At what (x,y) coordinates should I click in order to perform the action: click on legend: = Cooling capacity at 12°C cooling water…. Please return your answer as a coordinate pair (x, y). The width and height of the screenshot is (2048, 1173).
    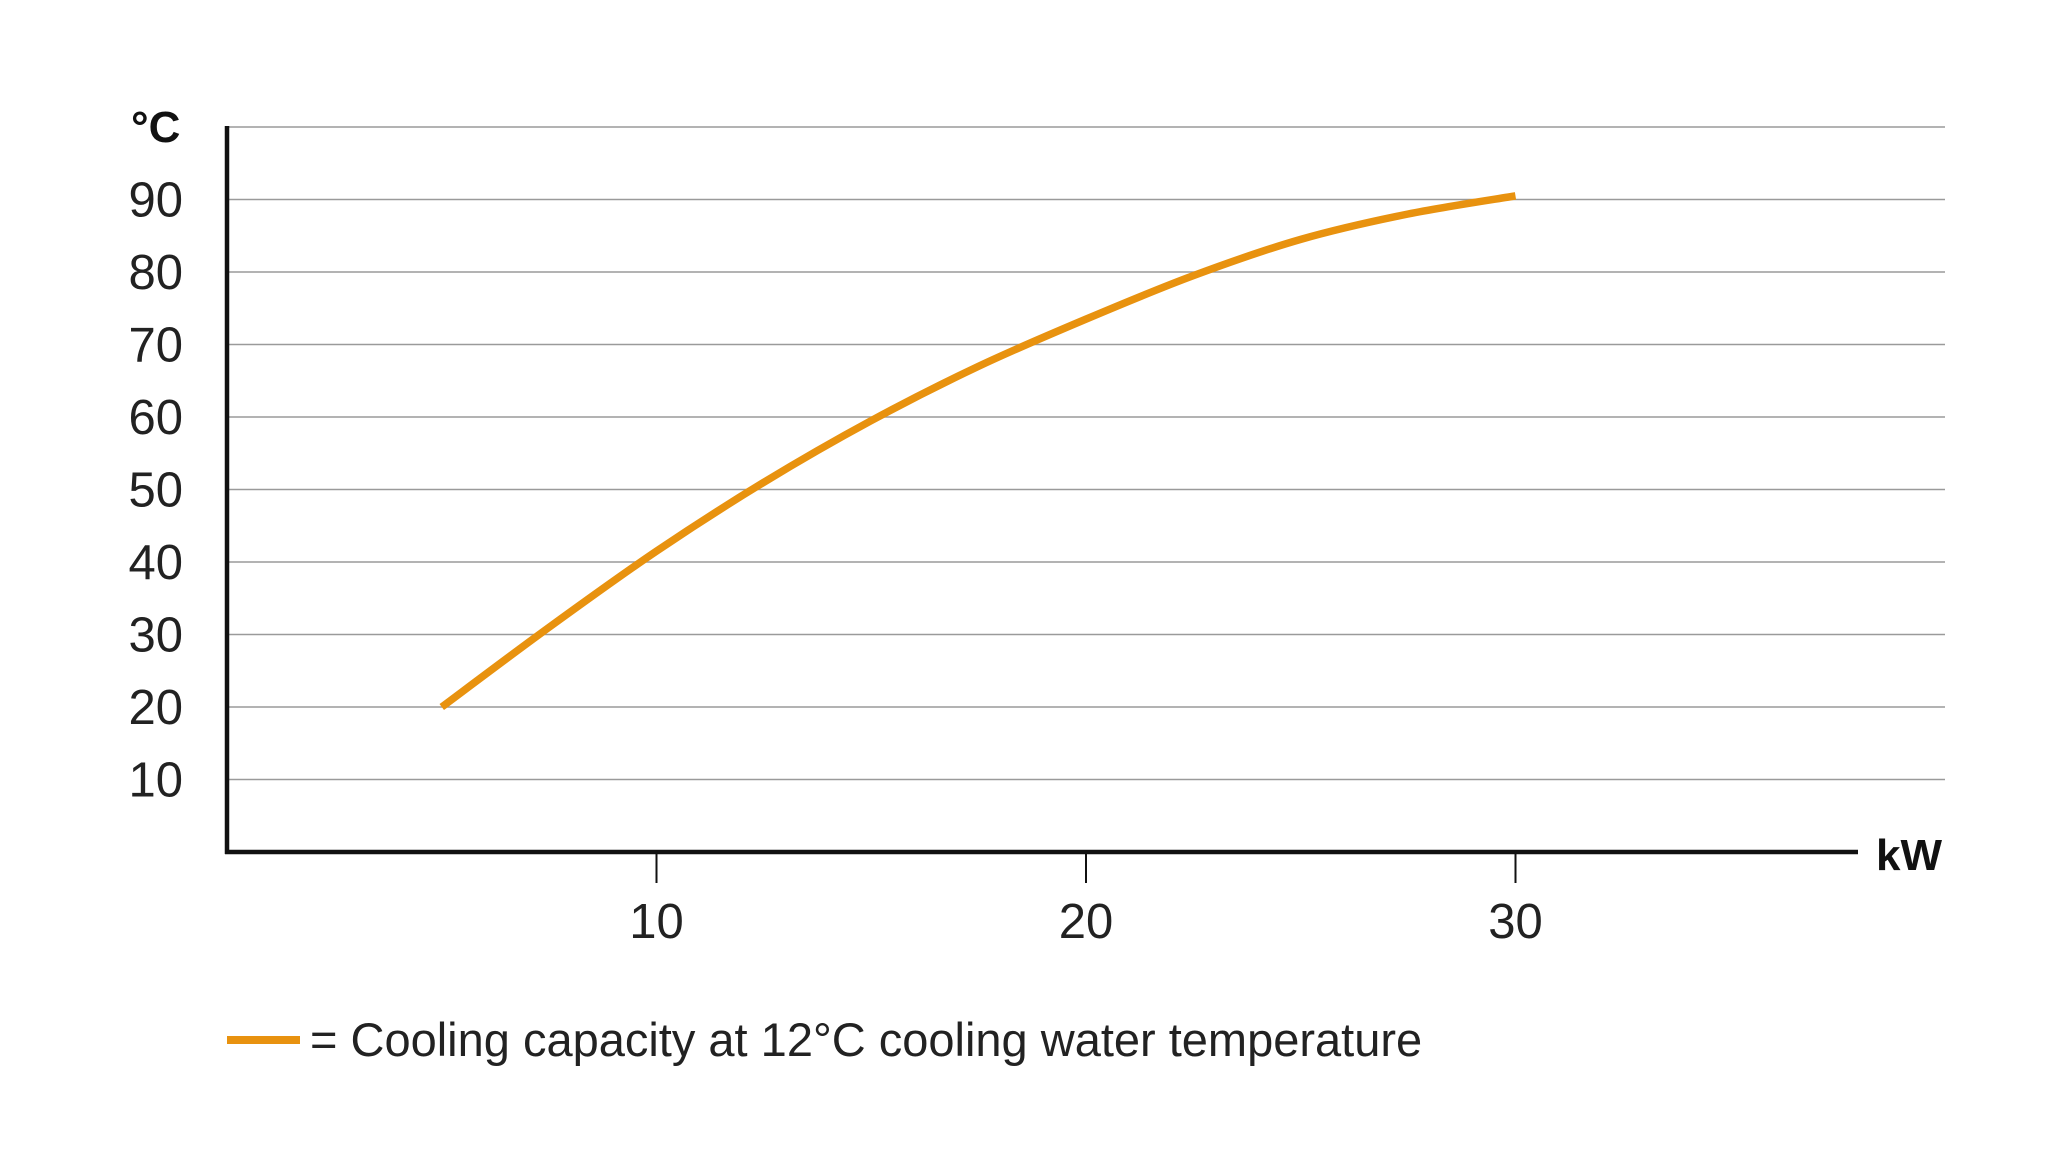
    Looking at the image, I should click on (824, 1039).